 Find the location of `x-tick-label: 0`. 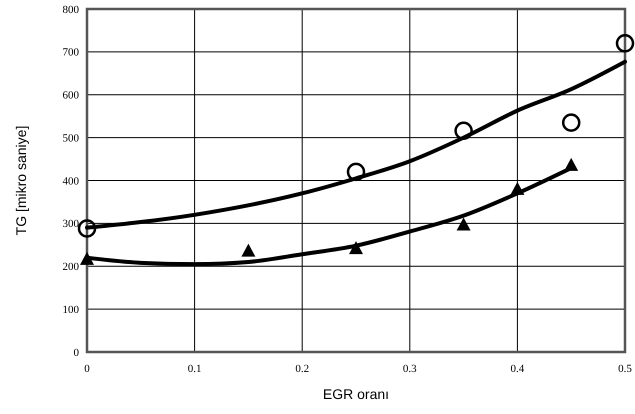

x-tick-label: 0 is located at coordinates (87, 369).